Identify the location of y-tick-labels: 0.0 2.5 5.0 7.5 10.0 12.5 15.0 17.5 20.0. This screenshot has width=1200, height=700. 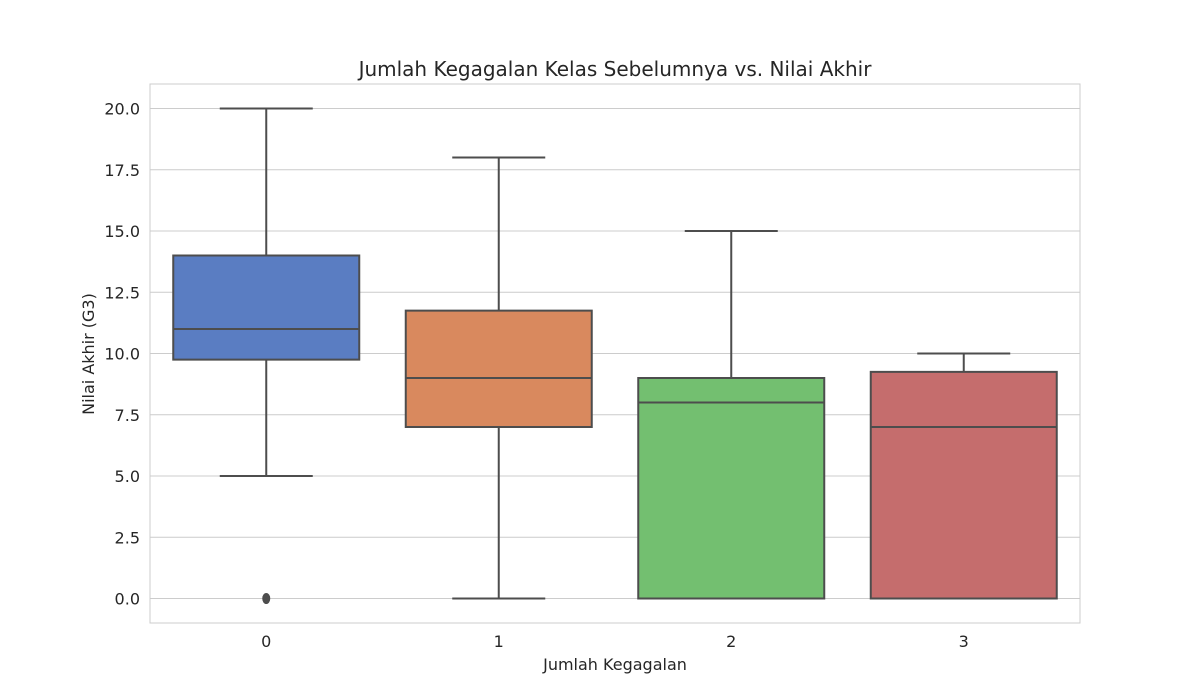
(122, 354).